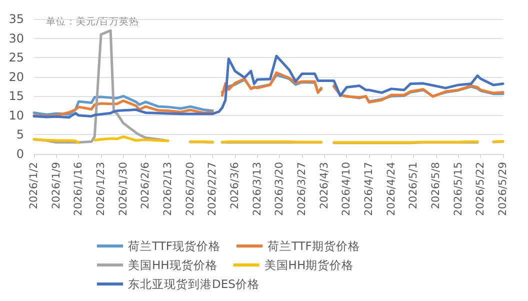  I want to click on x-tick-label: 2026/4/17, so click(369, 189).